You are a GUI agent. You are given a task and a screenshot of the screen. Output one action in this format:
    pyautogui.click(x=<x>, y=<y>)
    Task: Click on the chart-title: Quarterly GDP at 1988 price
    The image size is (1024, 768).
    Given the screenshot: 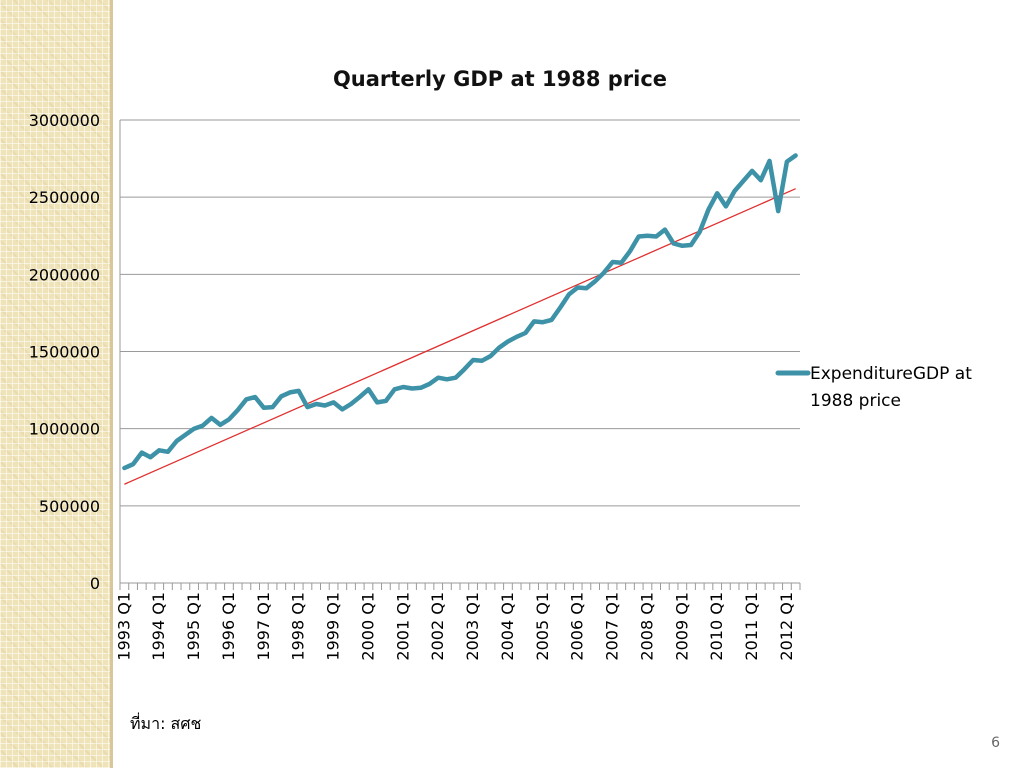 What is the action you would take?
    pyautogui.click(x=500, y=79)
    